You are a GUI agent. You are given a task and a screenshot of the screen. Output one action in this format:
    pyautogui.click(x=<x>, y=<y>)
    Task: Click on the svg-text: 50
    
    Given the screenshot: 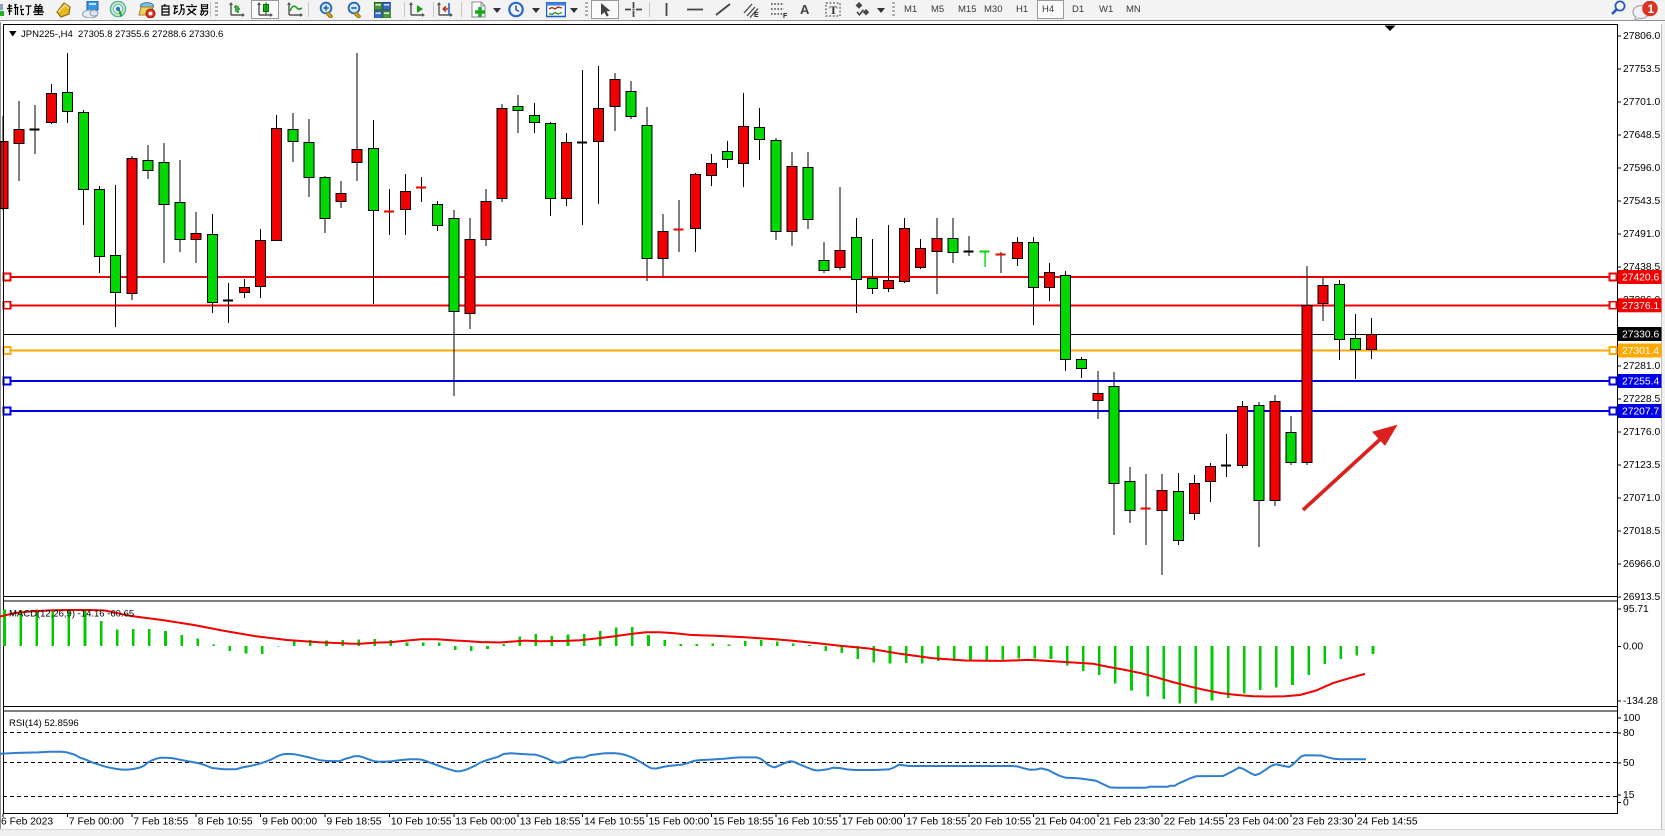 What is the action you would take?
    pyautogui.click(x=1629, y=763)
    